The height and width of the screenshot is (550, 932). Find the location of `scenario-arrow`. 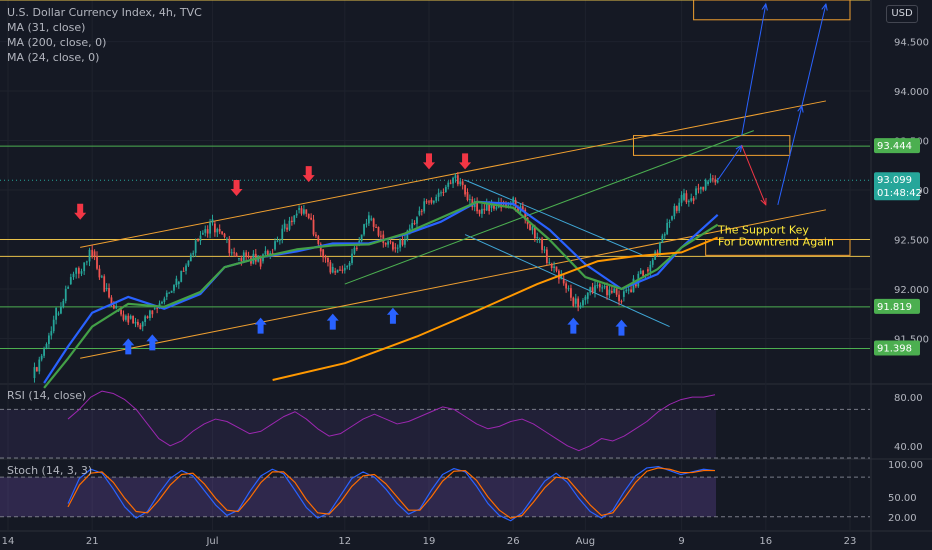

scenario-arrow is located at coordinates (813, 55).